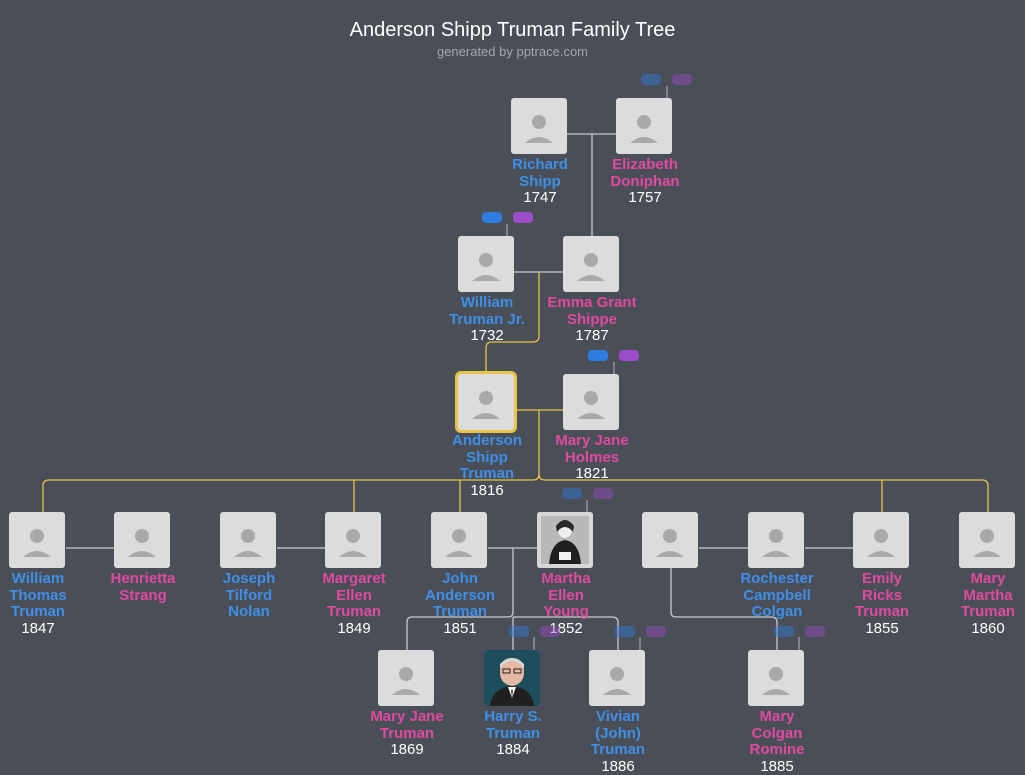 The height and width of the screenshot is (775, 1025). What do you see at coordinates (487, 491) in the screenshot?
I see `birth-year: 1816` at bounding box center [487, 491].